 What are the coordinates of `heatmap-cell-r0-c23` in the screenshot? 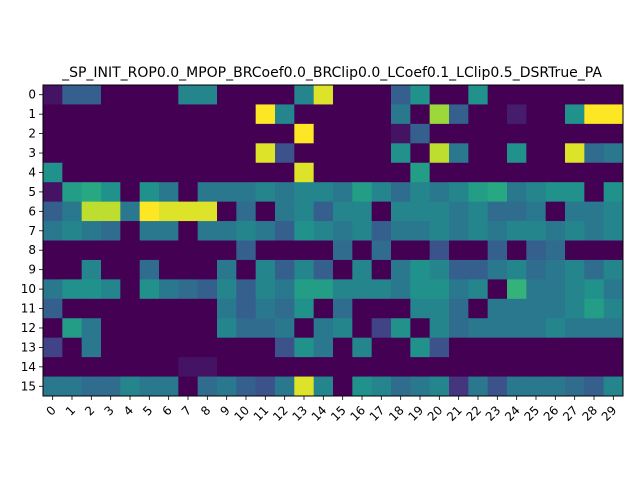 It's located at (497, 95).